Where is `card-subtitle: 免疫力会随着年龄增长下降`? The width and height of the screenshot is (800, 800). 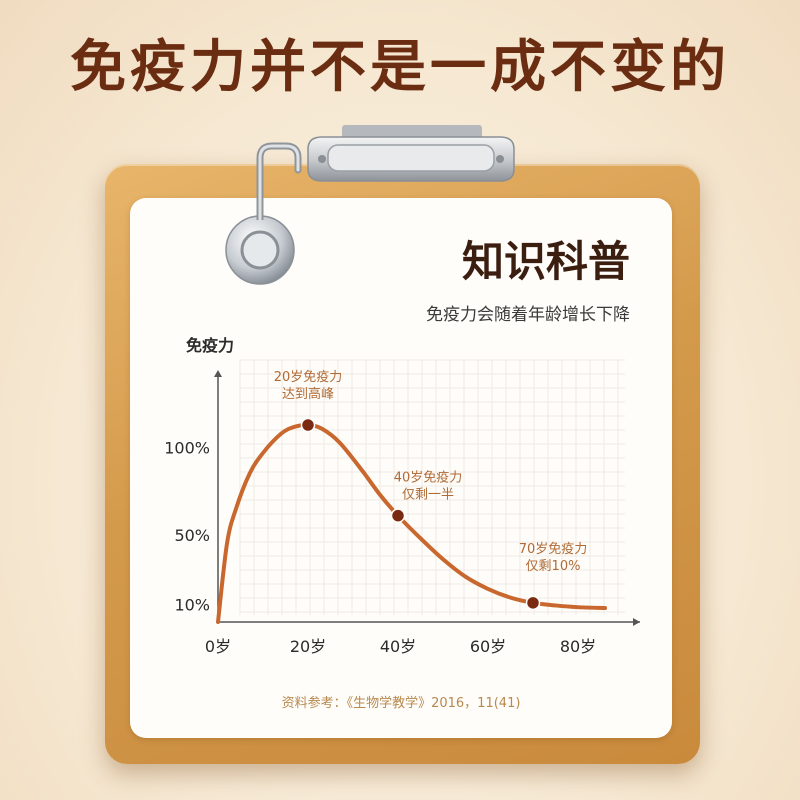 card-subtitle: 免疫力会随着年龄增长下降 is located at coordinates (528, 315).